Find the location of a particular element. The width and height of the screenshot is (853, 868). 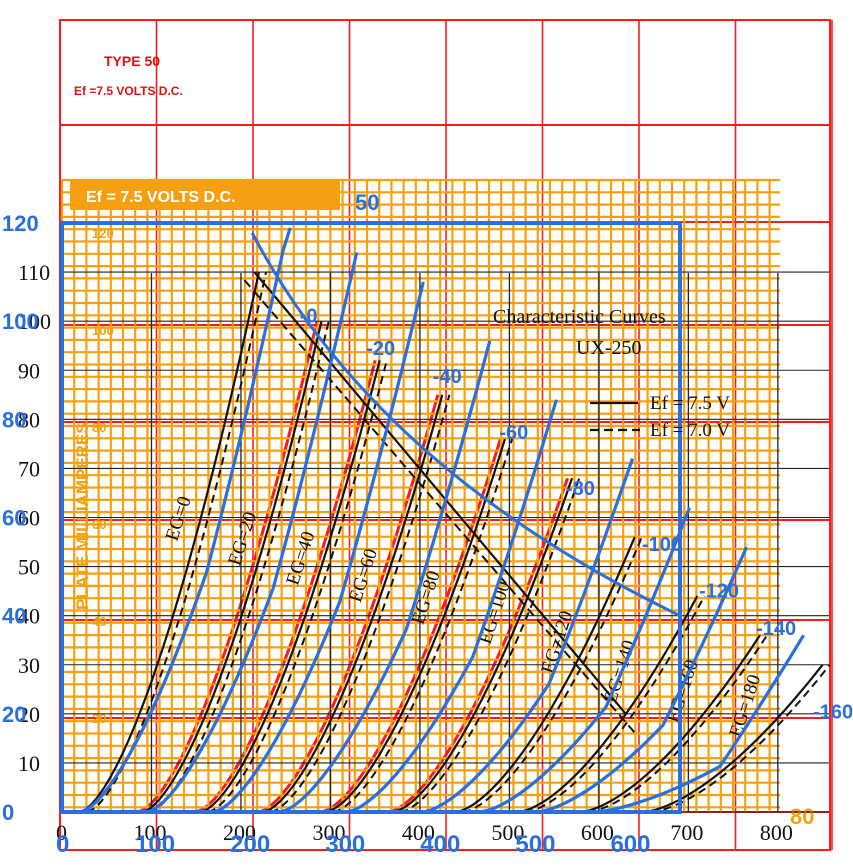

blue-ytick-label: 80 is located at coordinates (14, 419).